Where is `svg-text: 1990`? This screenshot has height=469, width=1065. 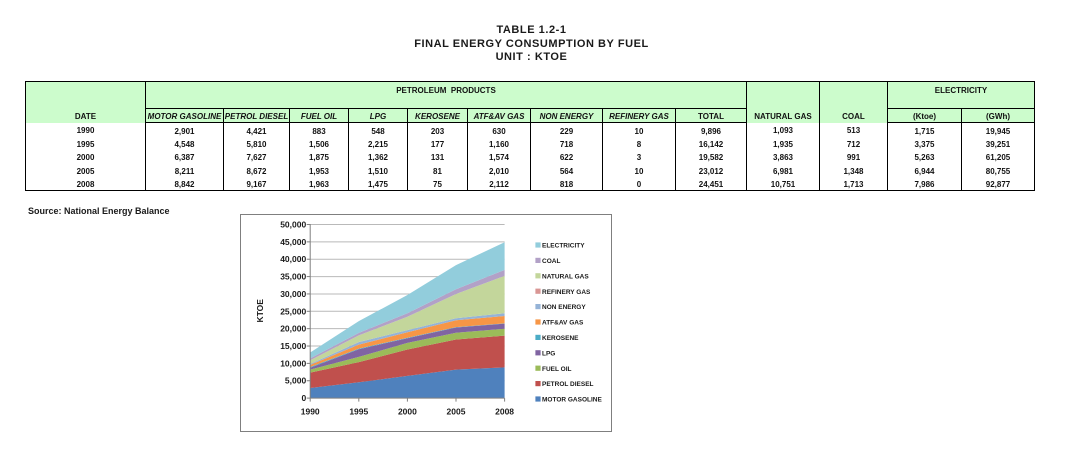 svg-text: 1990 is located at coordinates (310, 412).